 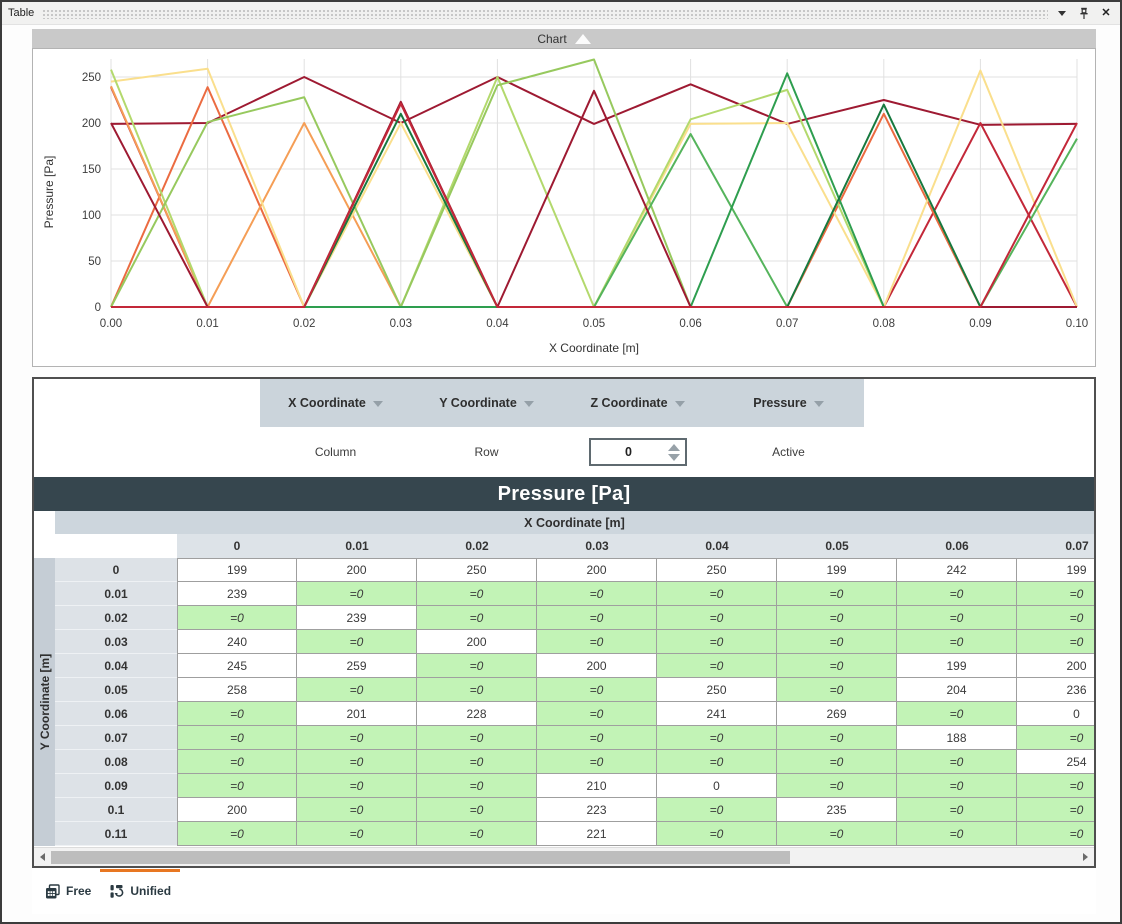 I want to click on data-cell: 258, so click(x=237, y=690).